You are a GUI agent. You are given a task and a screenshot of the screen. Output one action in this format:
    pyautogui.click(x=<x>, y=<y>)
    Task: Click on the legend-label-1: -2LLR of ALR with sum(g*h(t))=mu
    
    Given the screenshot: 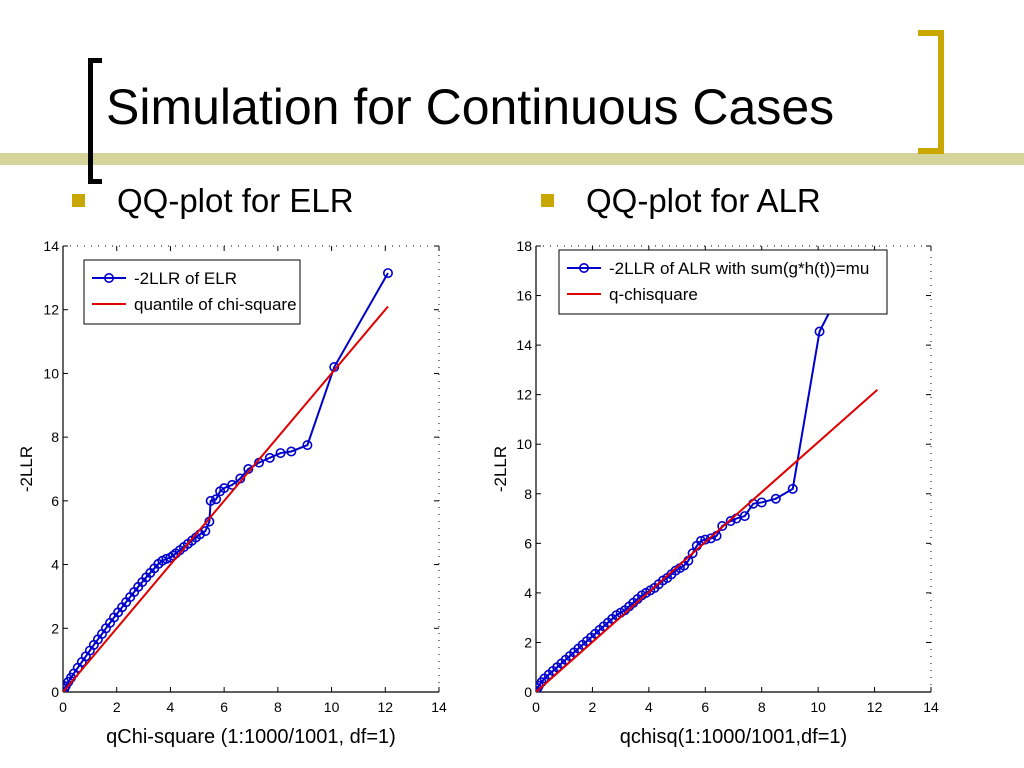 What is the action you would take?
    pyautogui.click(x=739, y=268)
    